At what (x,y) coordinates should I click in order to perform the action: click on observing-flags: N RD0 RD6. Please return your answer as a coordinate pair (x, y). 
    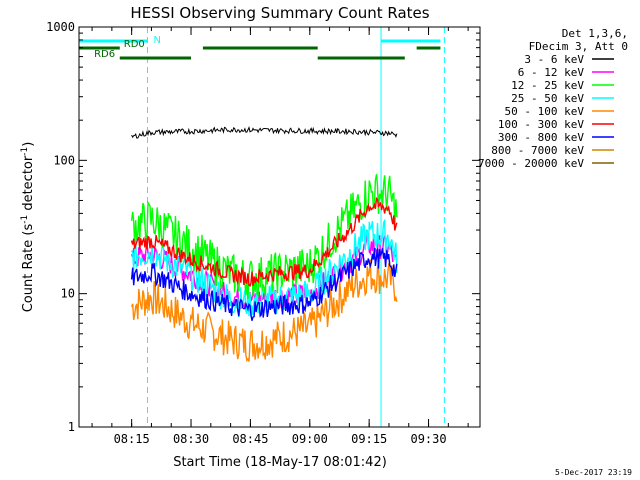
    Looking at the image, I should click on (260, 47).